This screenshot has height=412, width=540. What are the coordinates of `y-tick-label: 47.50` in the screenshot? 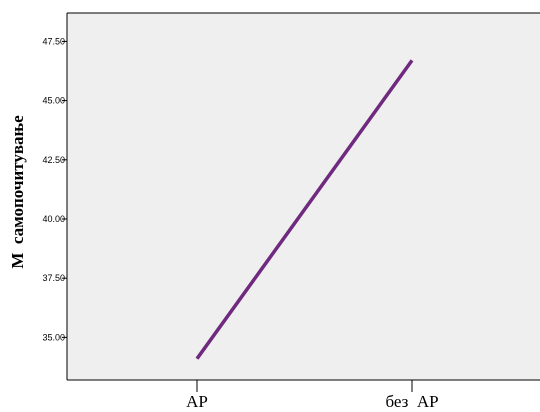 It's located at (53, 41).